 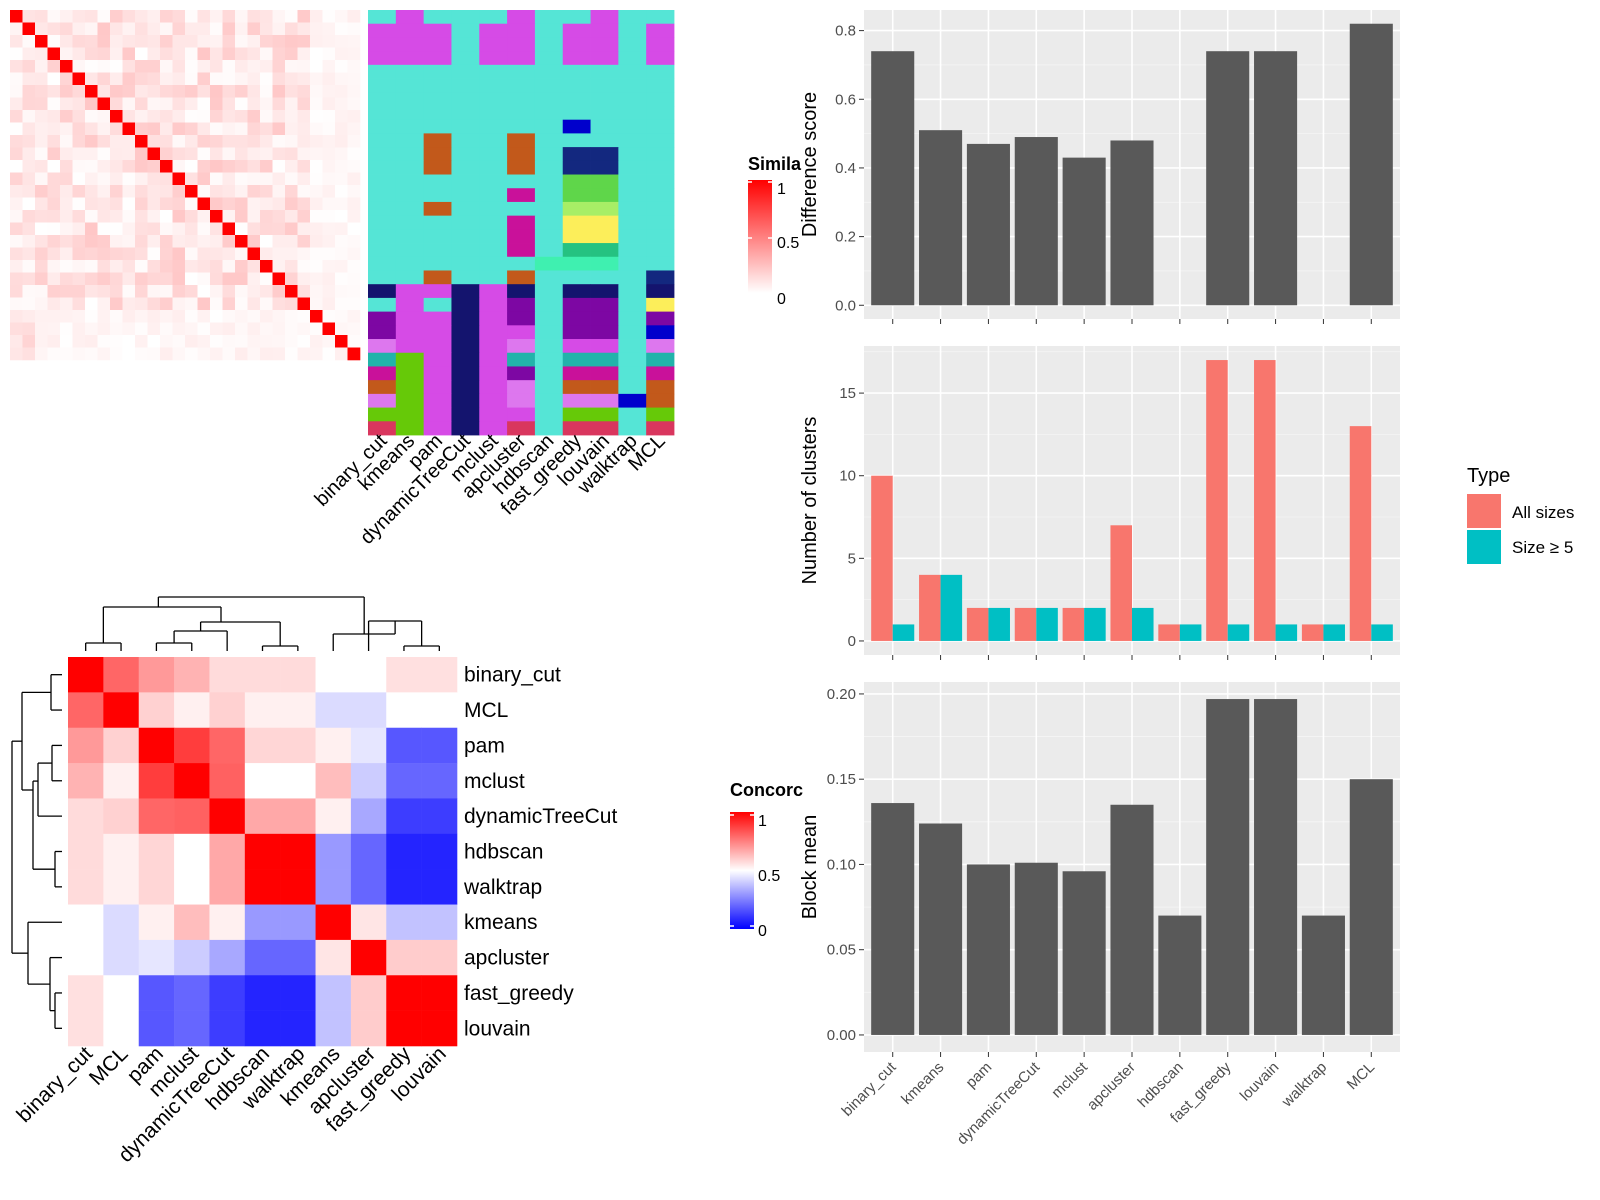 What do you see at coordinates (521, 223) in the screenshot?
I see `cluster-membership-grid` at bounding box center [521, 223].